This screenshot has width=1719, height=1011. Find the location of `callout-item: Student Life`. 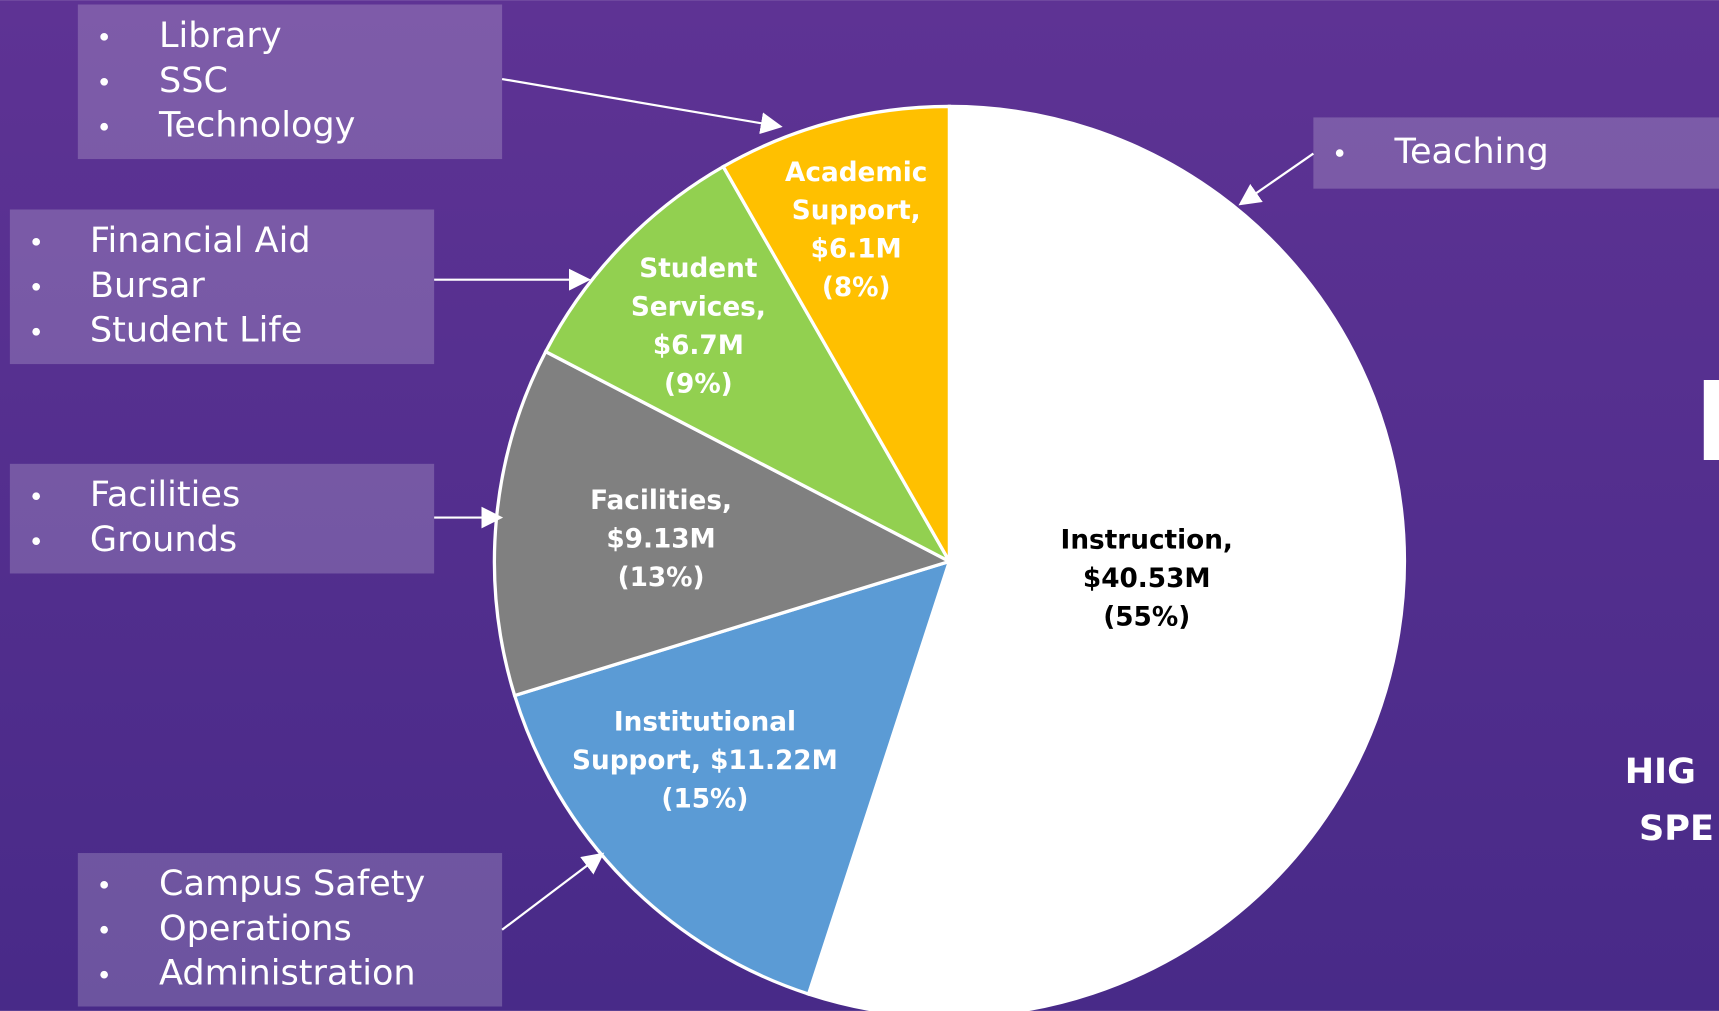

callout-item: Student Life is located at coordinates (196, 330).